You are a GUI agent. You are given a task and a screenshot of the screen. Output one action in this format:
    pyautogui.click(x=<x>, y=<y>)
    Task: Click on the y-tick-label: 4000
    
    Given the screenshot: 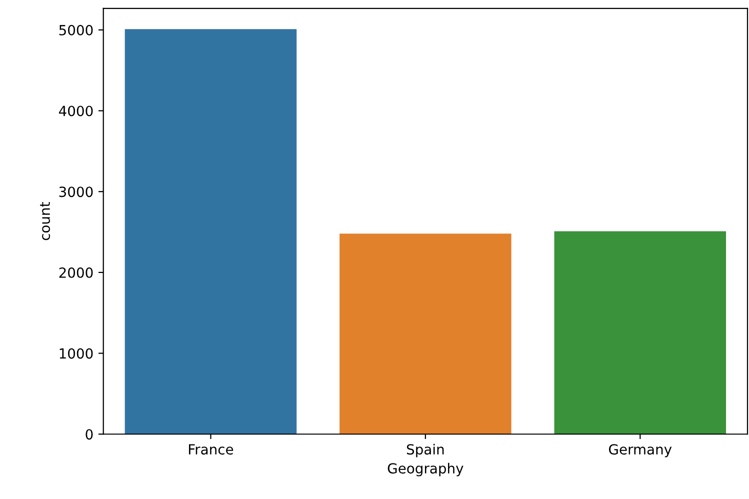 What is the action you would take?
    pyautogui.click(x=75, y=111)
    